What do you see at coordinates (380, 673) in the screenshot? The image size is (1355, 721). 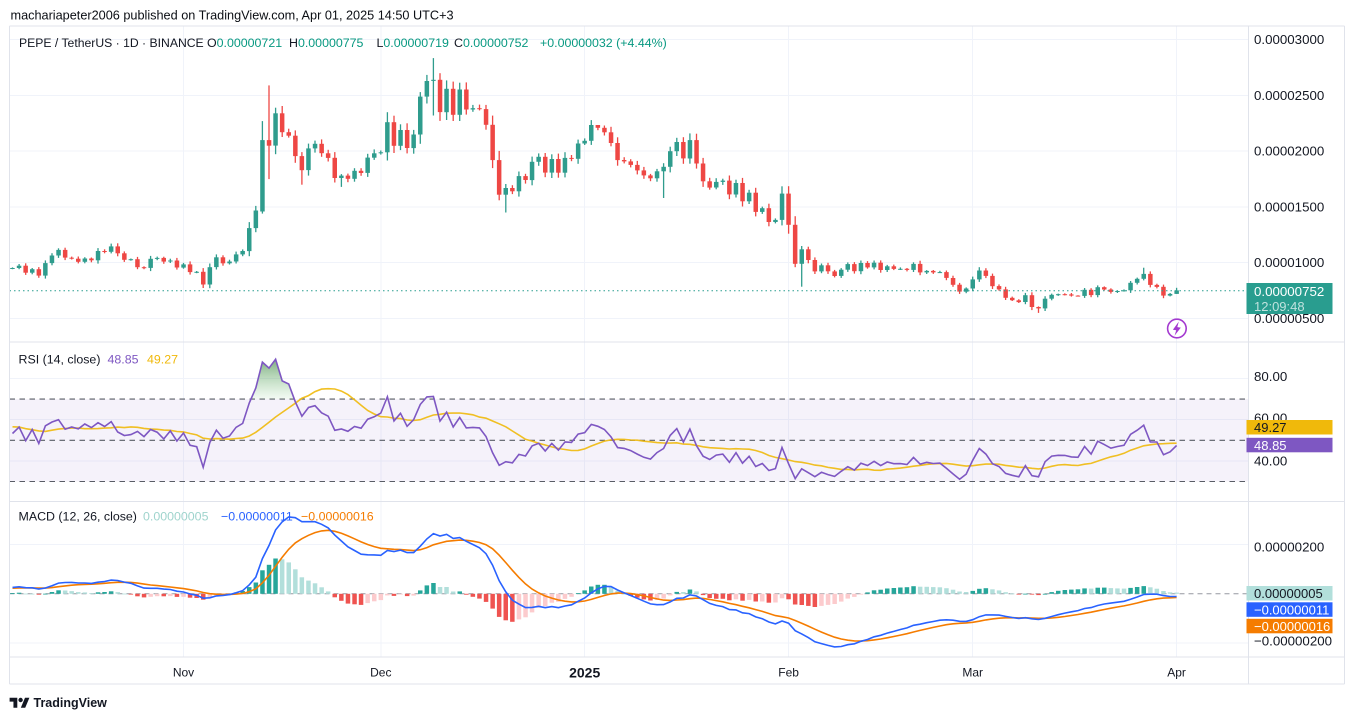 I see `svg-text: Dec` at bounding box center [380, 673].